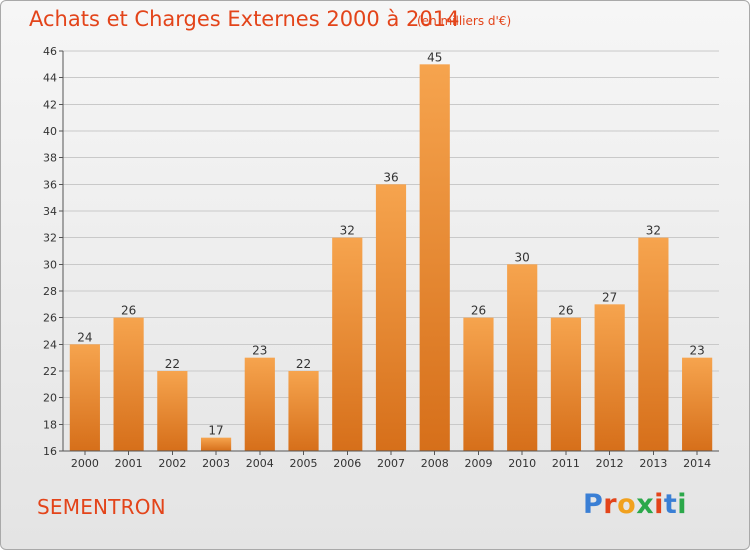 This screenshot has height=550, width=750. Describe the element at coordinates (304, 463) in the screenshot. I see `x-tick-label: 2005` at that location.